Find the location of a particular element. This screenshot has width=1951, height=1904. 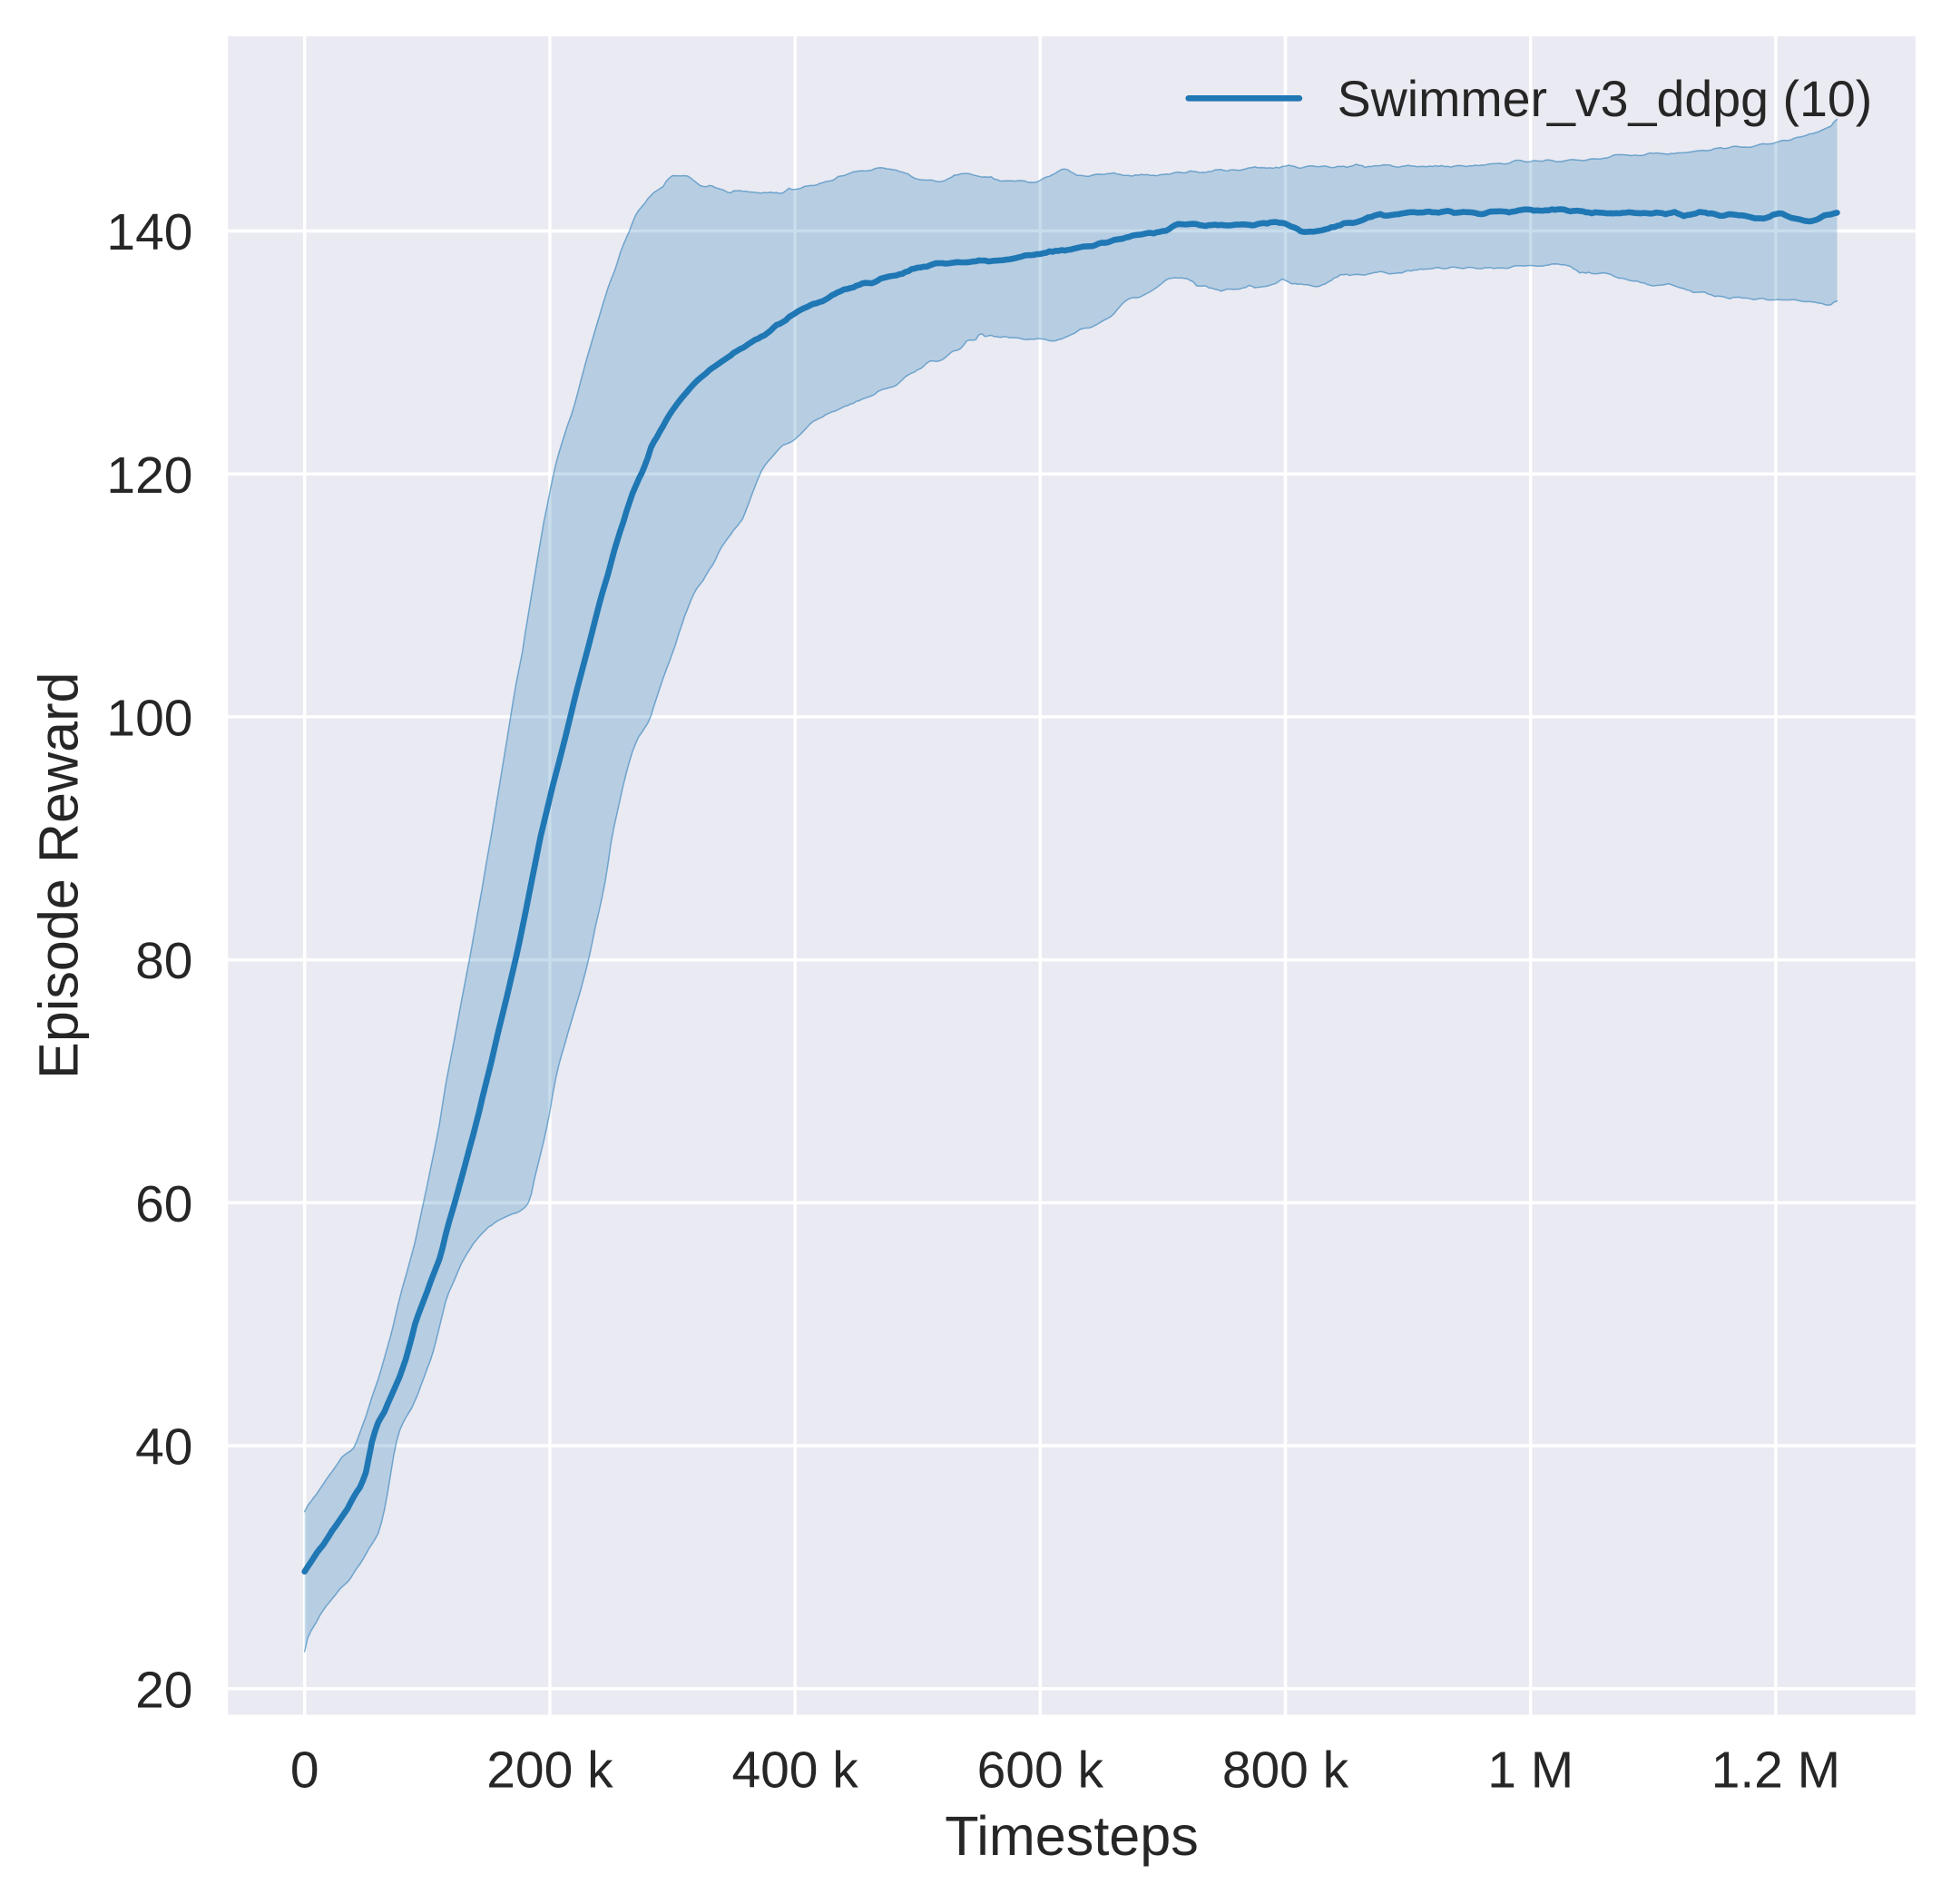

svg-text: 800 k is located at coordinates (1286, 1771).